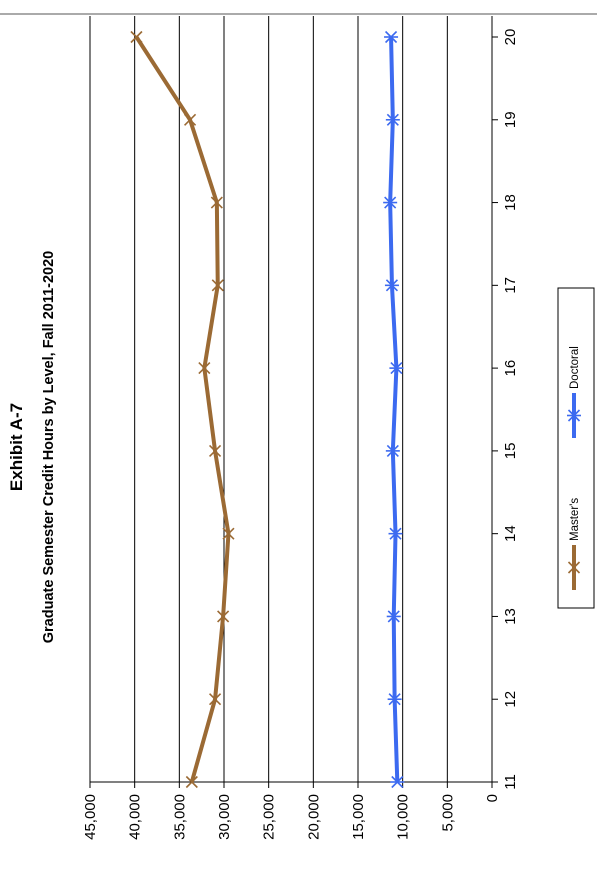 Image resolution: width=597 pixels, height=894 pixels. I want to click on category-tick-label: 14, so click(510, 533).